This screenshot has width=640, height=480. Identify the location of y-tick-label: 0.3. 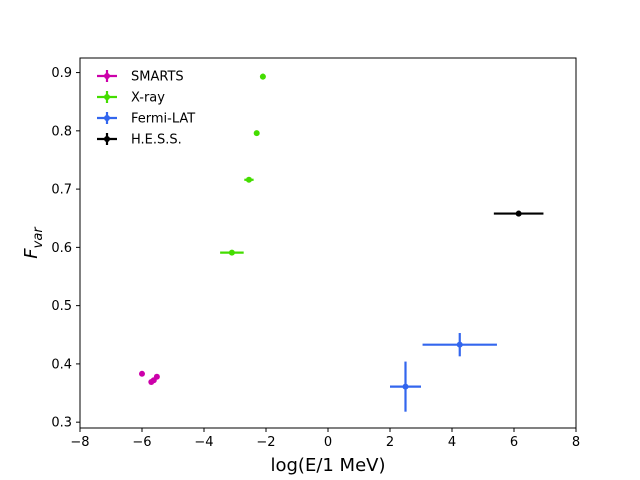
(61, 423).